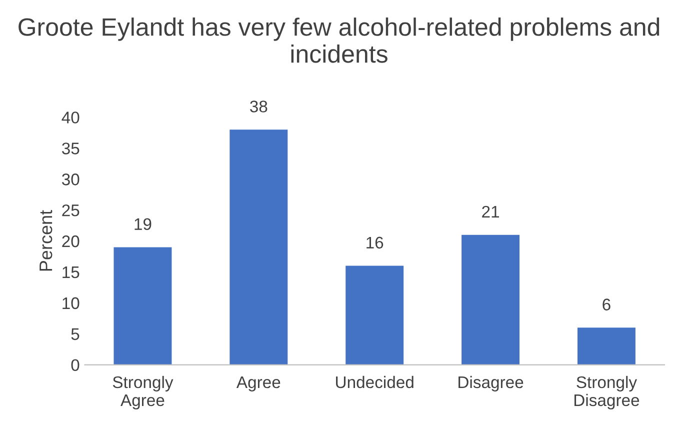  I want to click on y-tick-label: 35, so click(71, 148).